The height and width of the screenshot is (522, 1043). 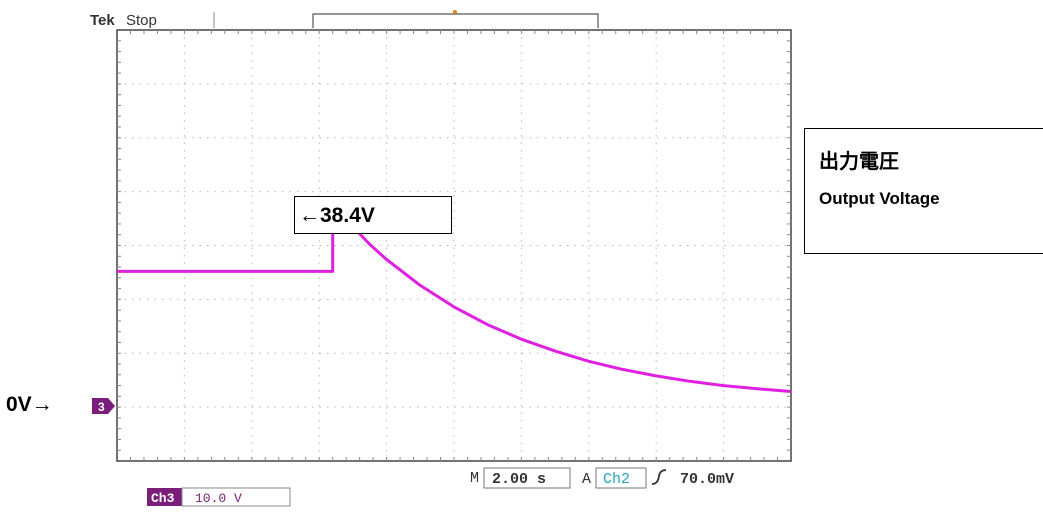 What do you see at coordinates (474, 478) in the screenshot?
I see `timebase-prefix: M` at bounding box center [474, 478].